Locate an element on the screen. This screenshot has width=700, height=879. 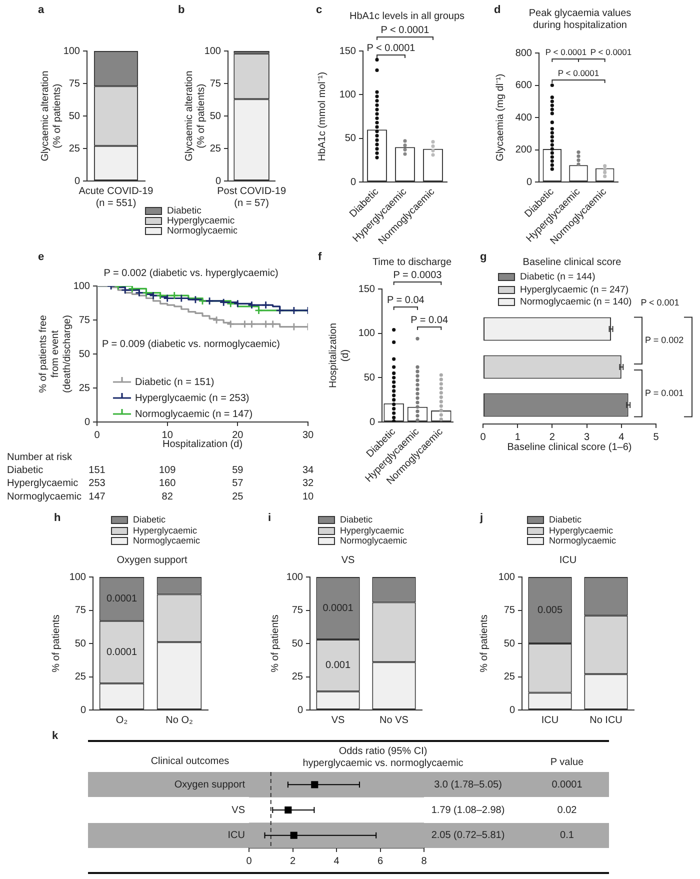
y-tick-label: 600 is located at coordinates (523, 85).